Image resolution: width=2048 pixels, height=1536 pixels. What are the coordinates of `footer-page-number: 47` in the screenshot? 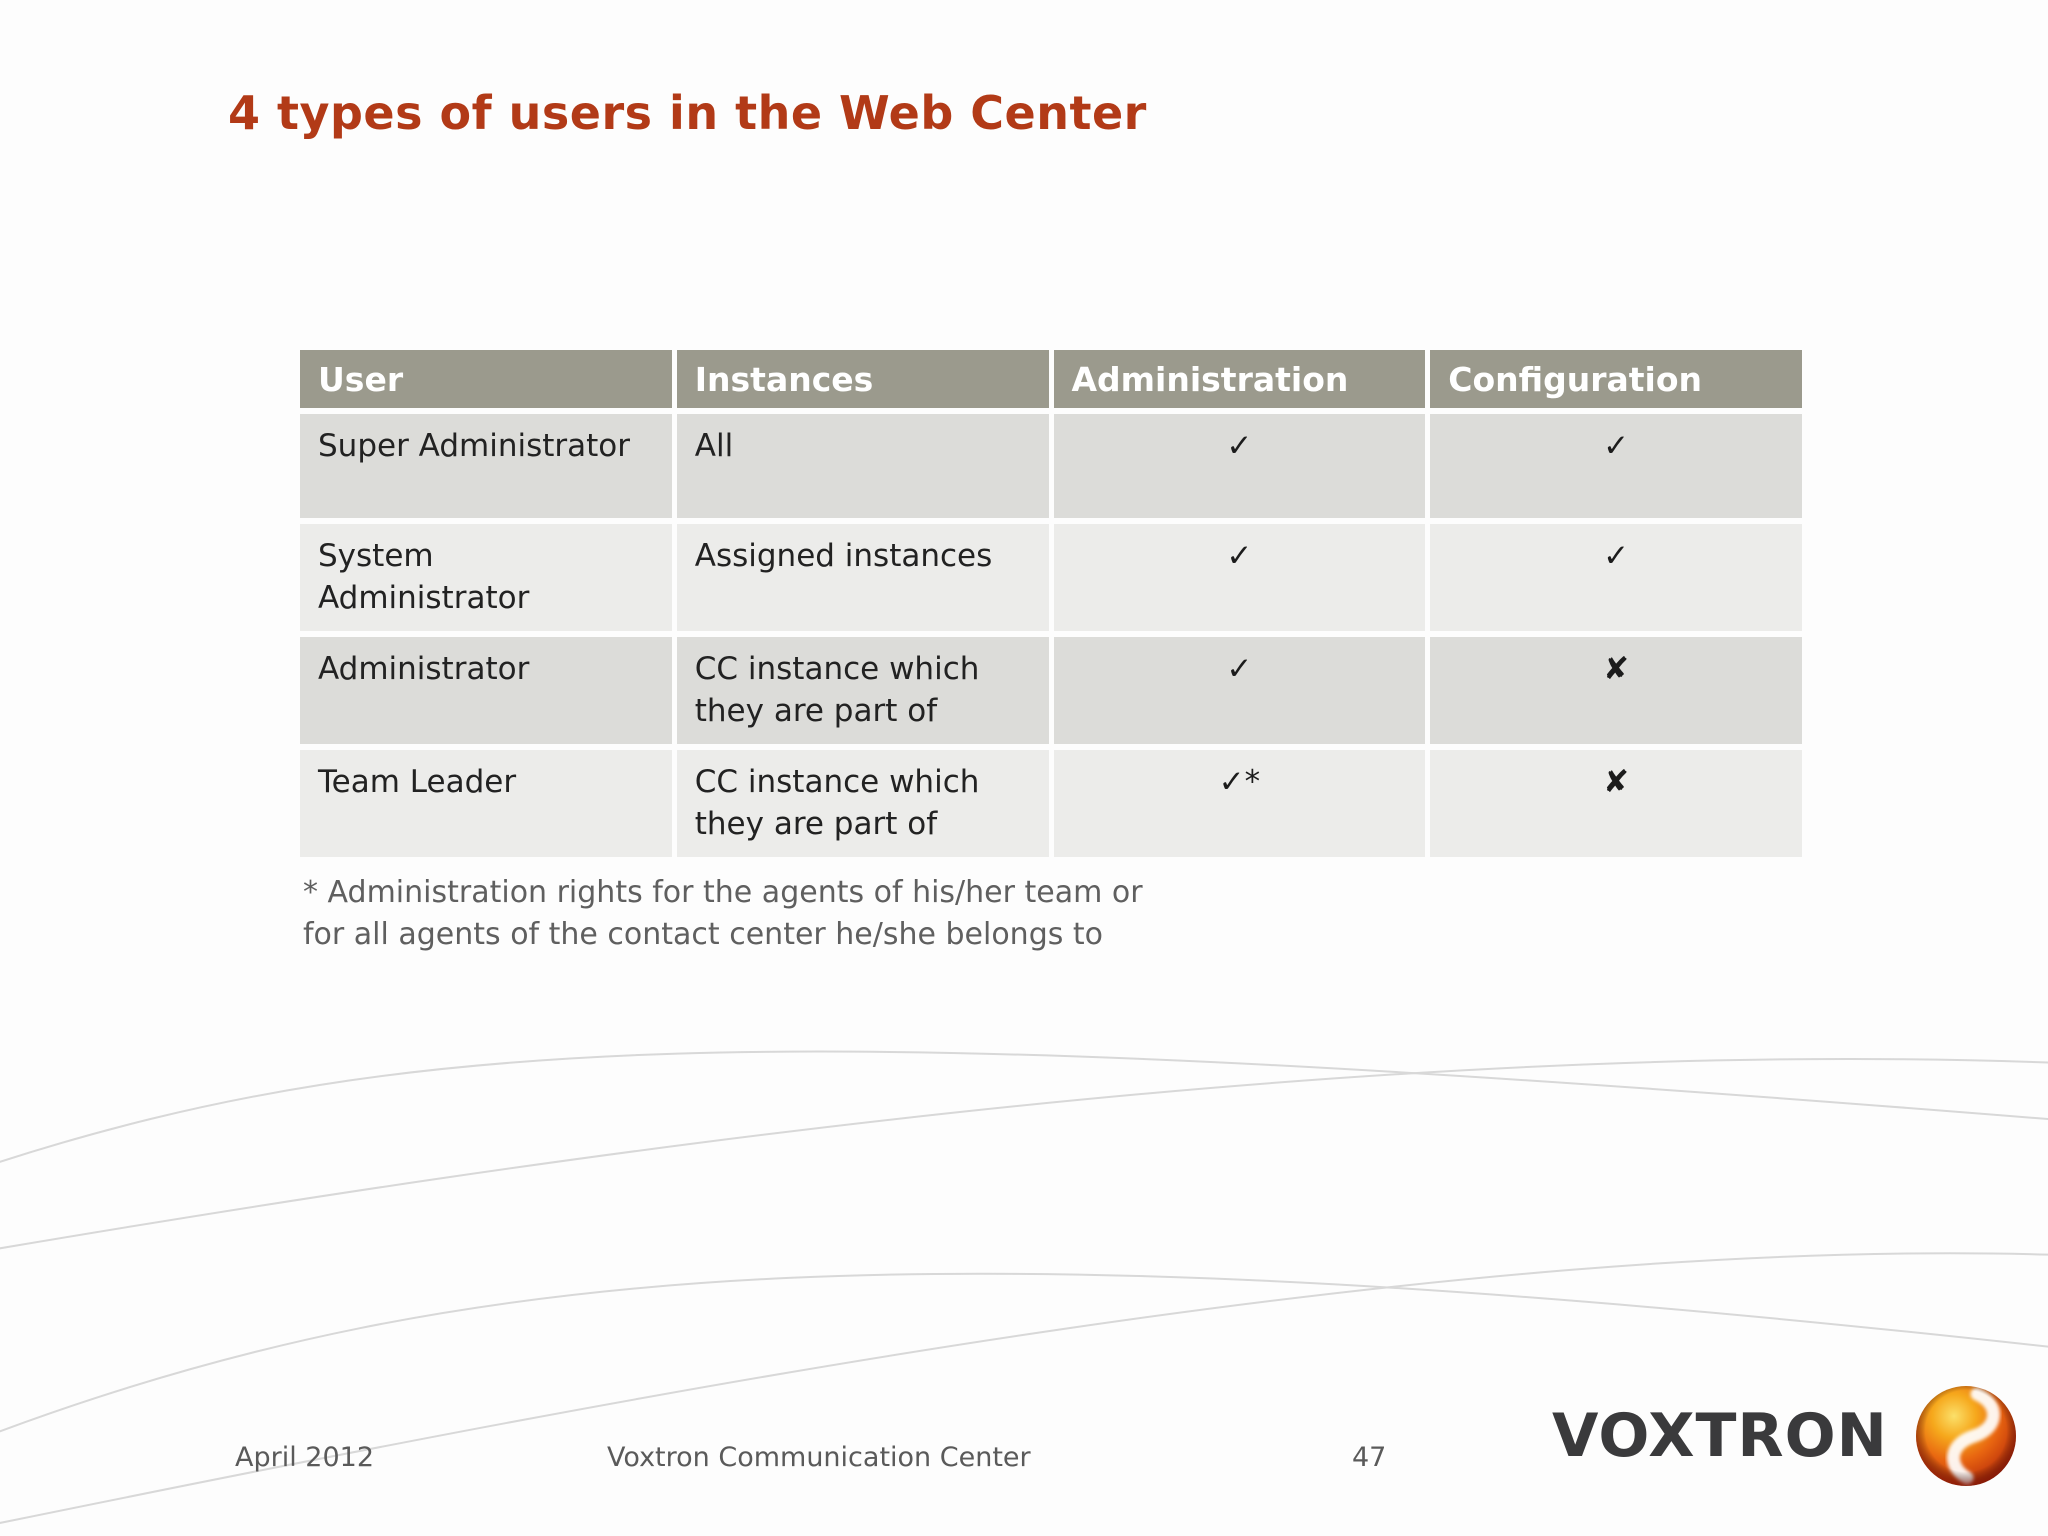 It's located at (1369, 1457).